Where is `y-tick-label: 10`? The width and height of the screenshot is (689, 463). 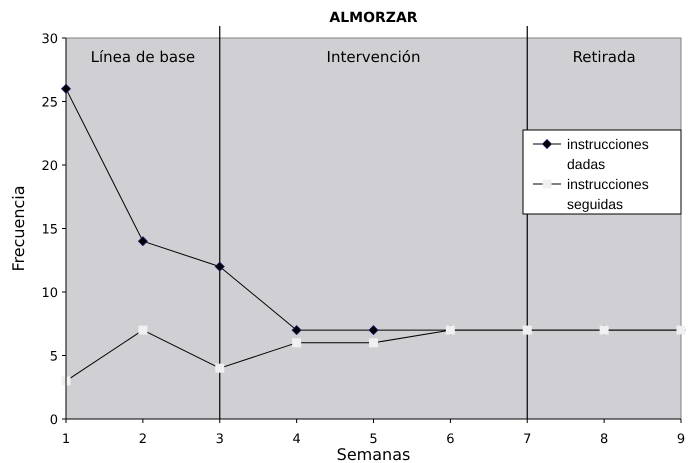
y-tick-label: 10 is located at coordinates (49, 293).